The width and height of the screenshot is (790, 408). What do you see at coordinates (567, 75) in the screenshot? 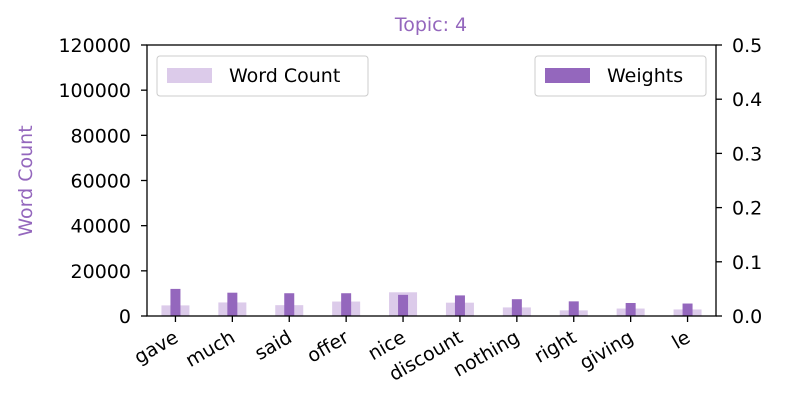
I see `legend-weights-swatch` at bounding box center [567, 75].